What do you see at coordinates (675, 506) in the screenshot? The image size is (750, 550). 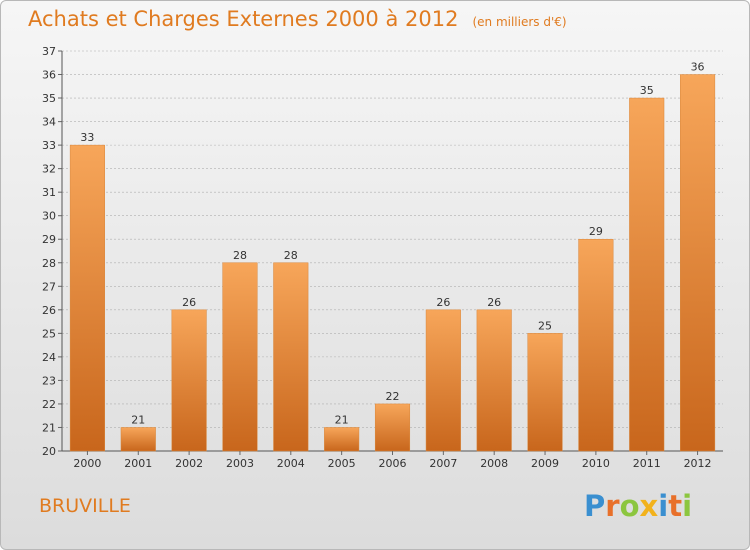 I see `logo-letter: t` at bounding box center [675, 506].